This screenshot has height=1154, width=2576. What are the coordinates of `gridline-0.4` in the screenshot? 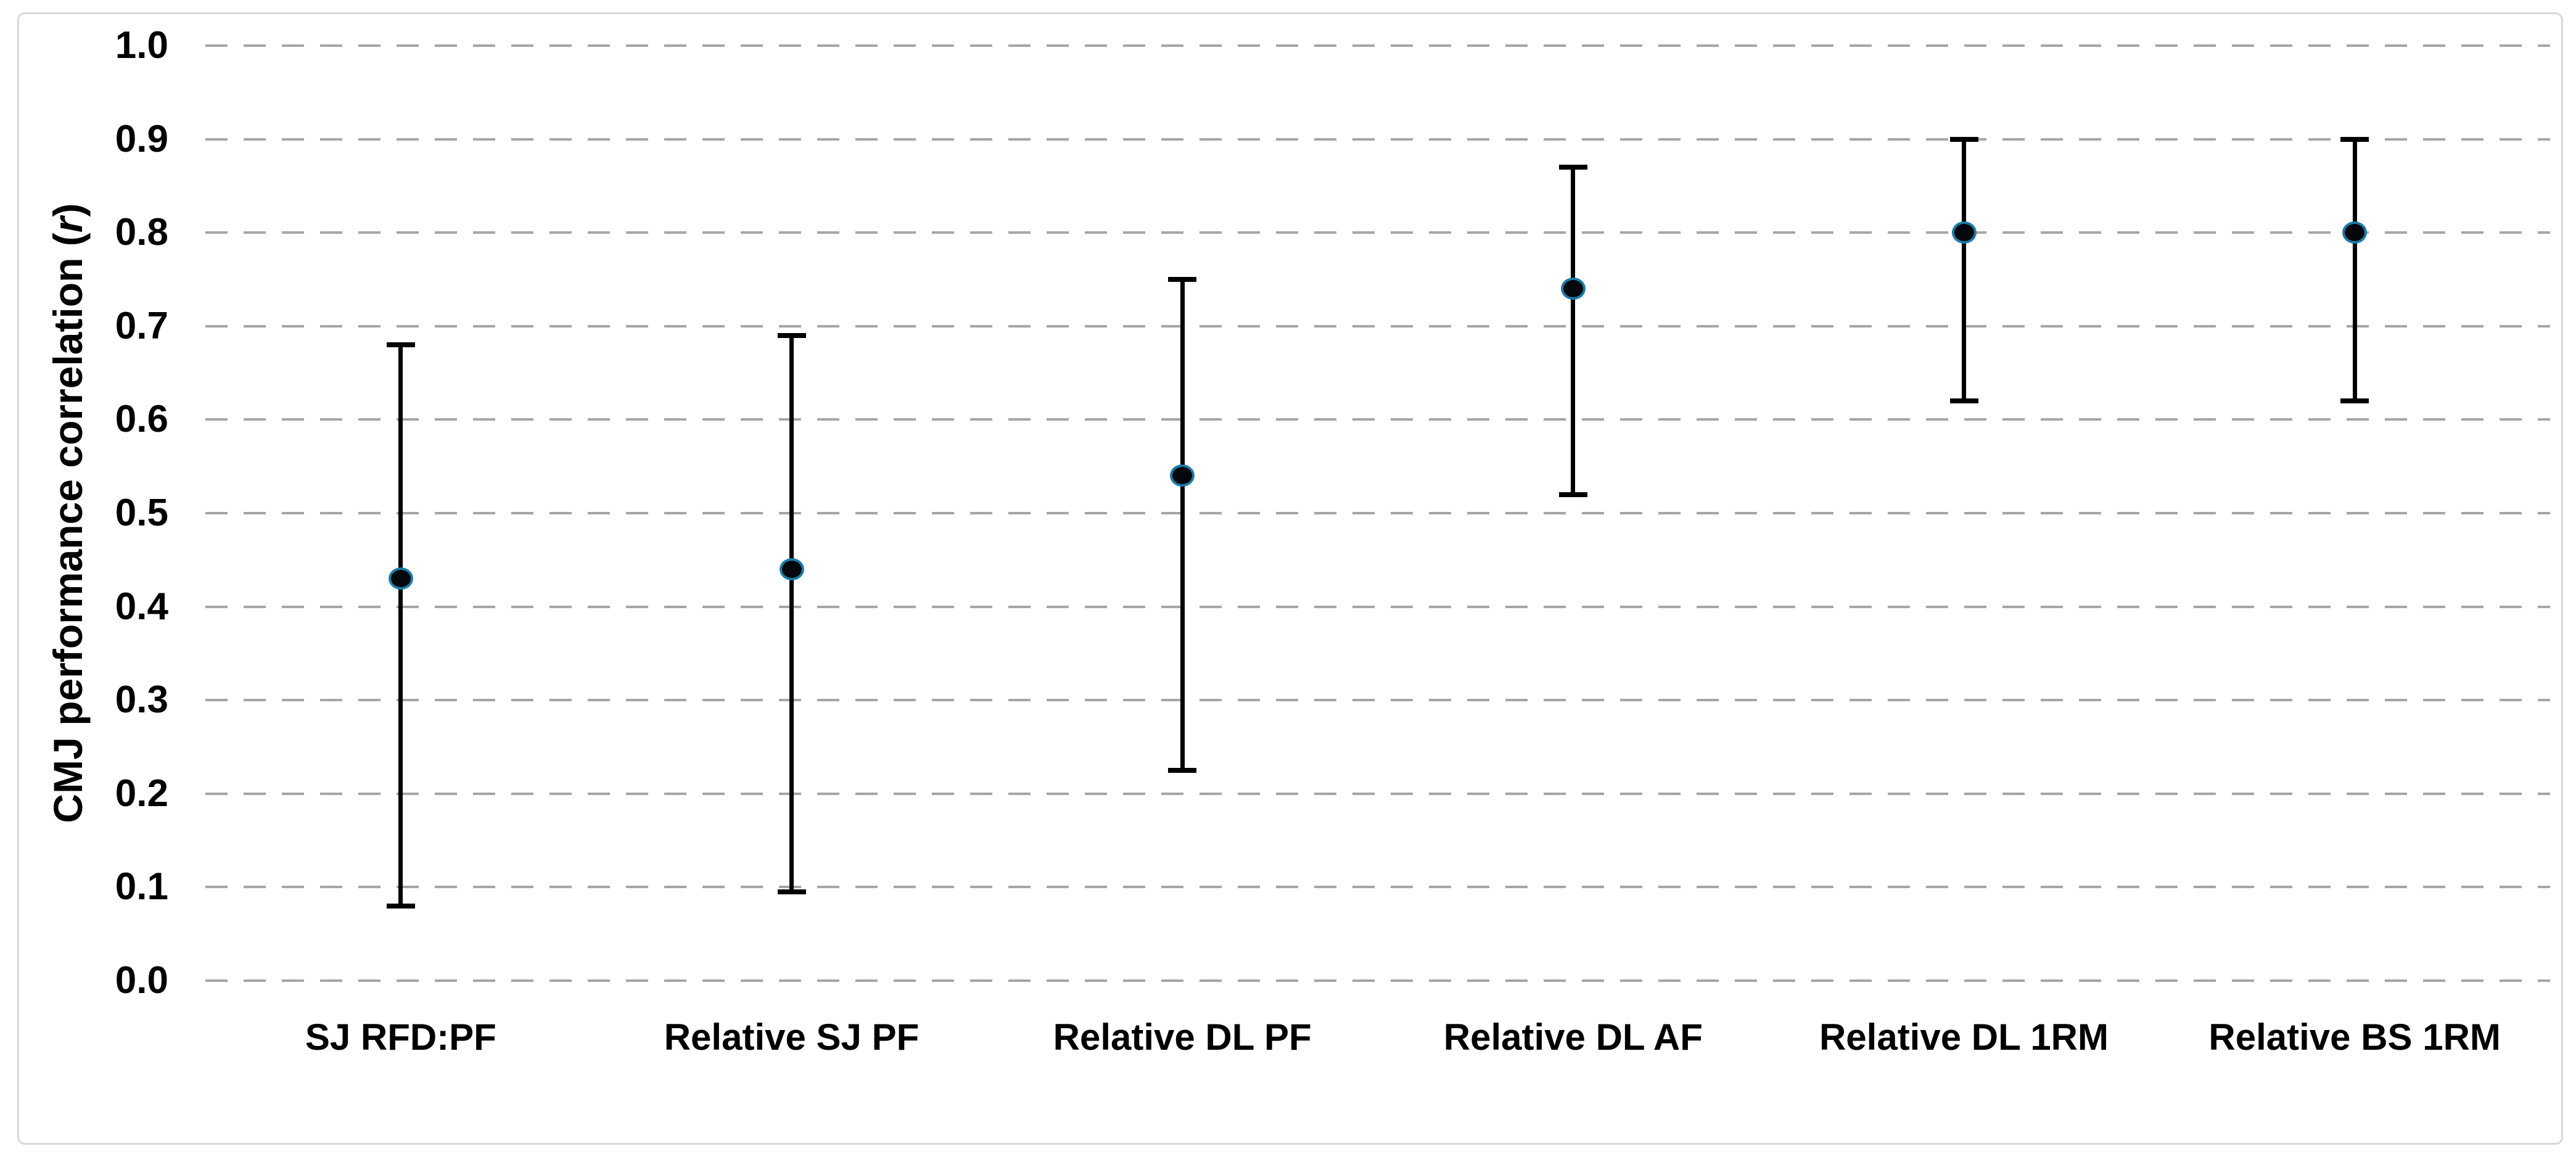 It's located at (1377, 606).